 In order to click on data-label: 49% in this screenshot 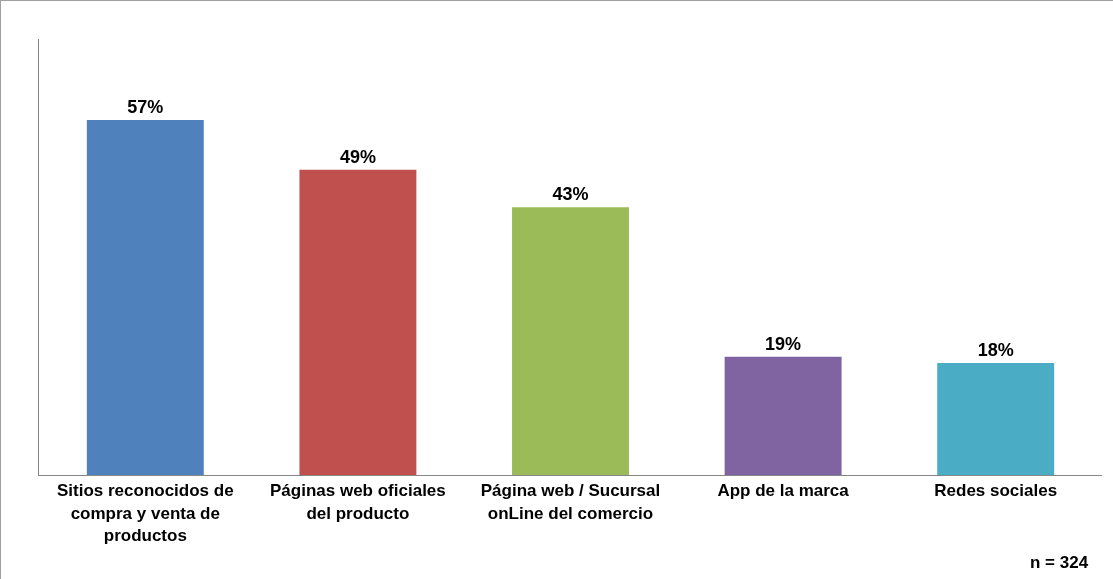, I will do `click(357, 156)`.